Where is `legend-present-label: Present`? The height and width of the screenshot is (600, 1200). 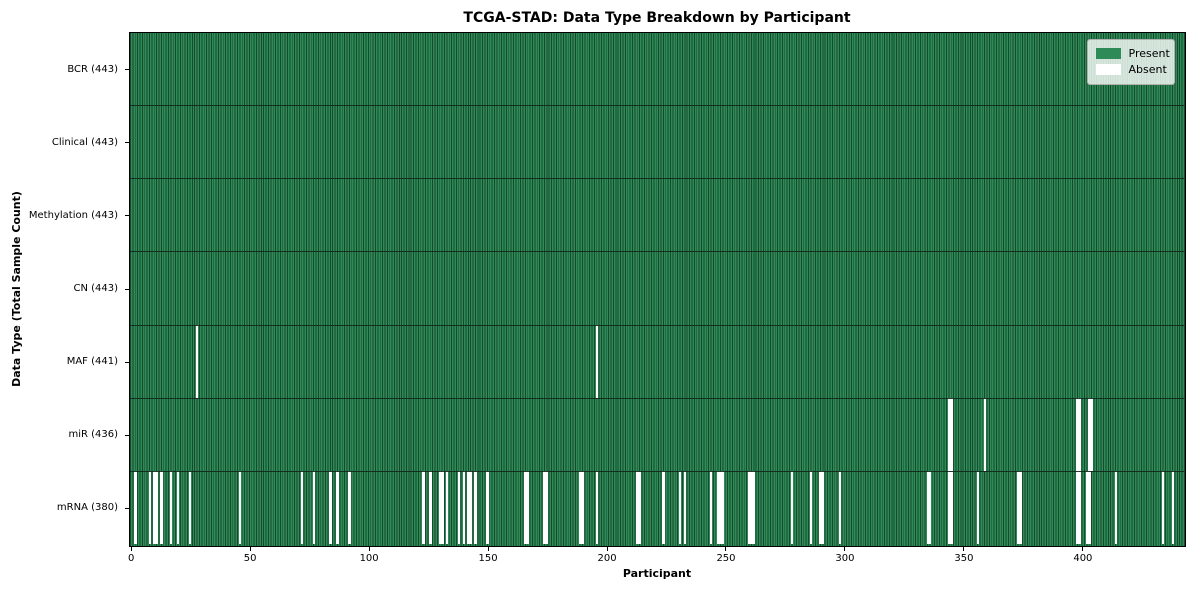 legend-present-label: Present is located at coordinates (1149, 53).